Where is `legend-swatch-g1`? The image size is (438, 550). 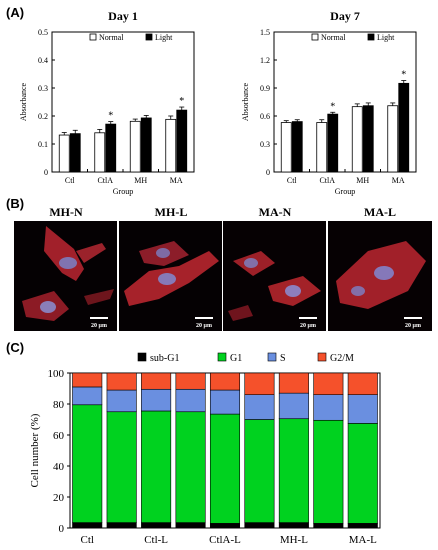 legend-swatch-g1 is located at coordinates (222, 357).